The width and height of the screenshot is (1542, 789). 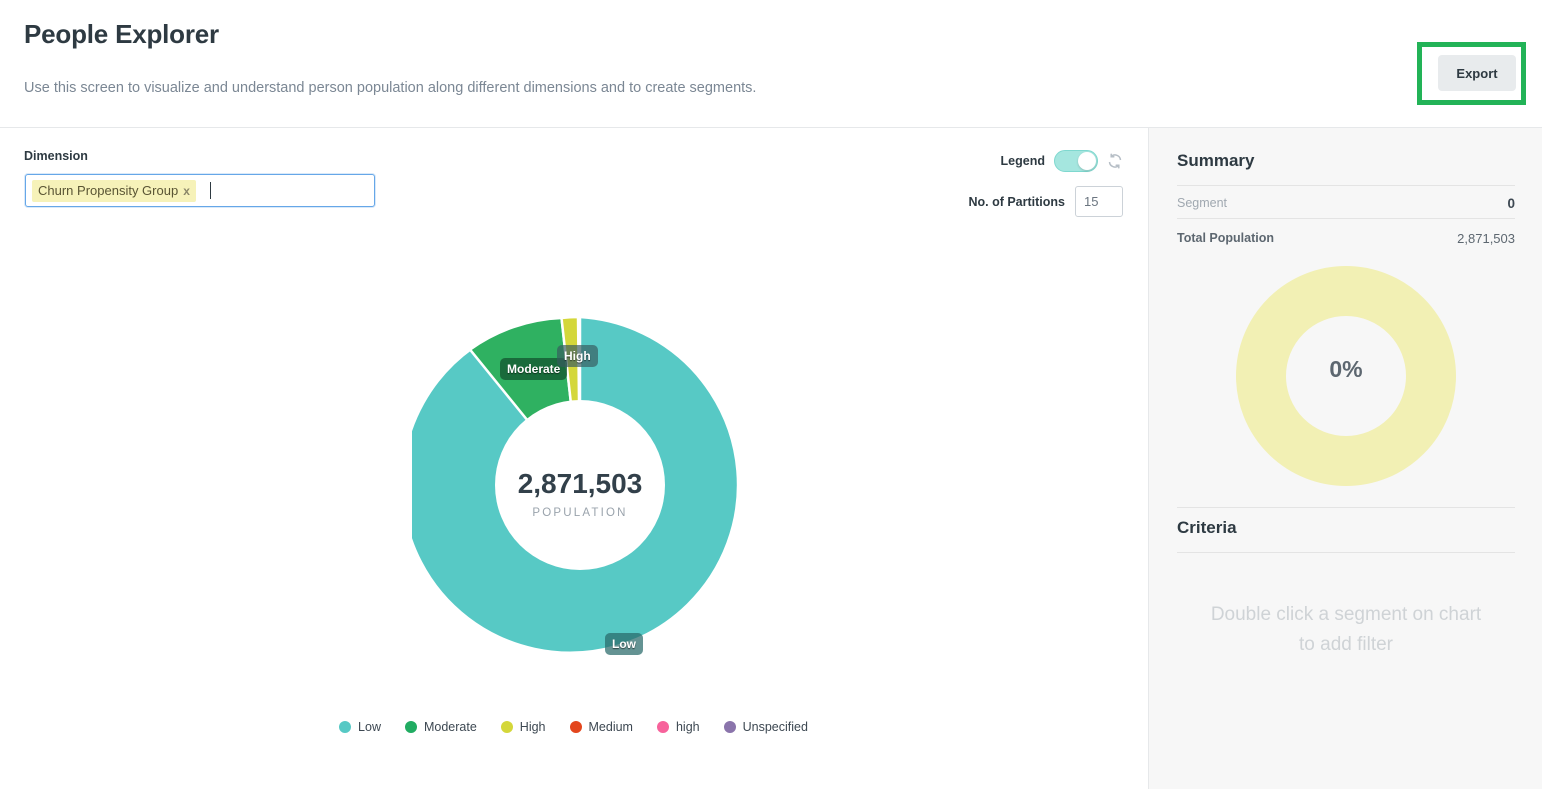 I want to click on pie-label-low: Low, so click(x=624, y=644).